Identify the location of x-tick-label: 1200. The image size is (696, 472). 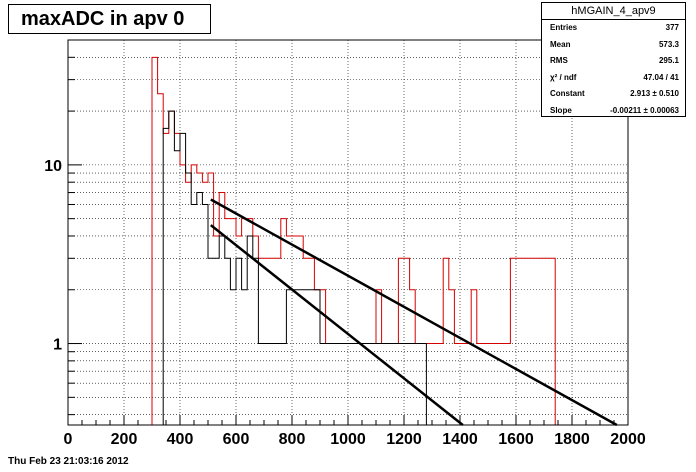
(404, 439).